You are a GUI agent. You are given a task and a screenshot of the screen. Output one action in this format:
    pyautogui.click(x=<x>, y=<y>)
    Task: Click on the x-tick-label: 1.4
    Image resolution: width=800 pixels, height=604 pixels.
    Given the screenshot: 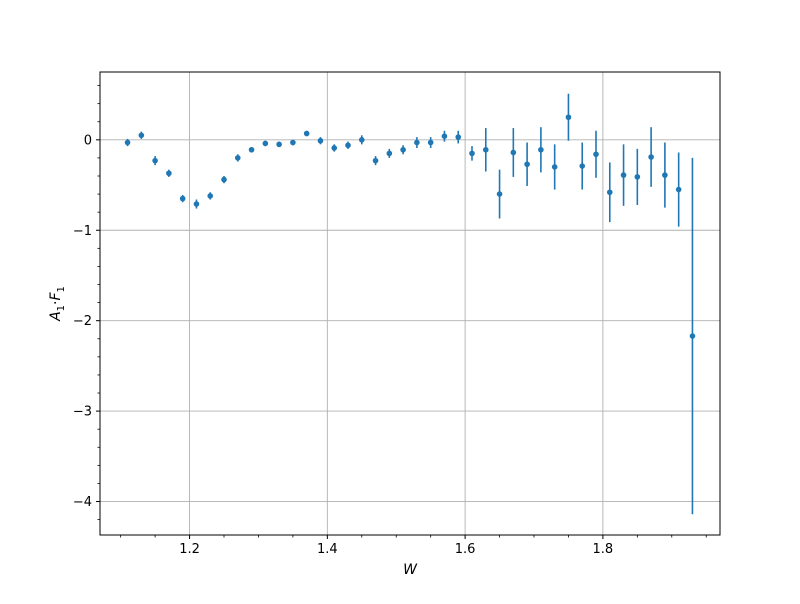 What is the action you would take?
    pyautogui.click(x=327, y=549)
    